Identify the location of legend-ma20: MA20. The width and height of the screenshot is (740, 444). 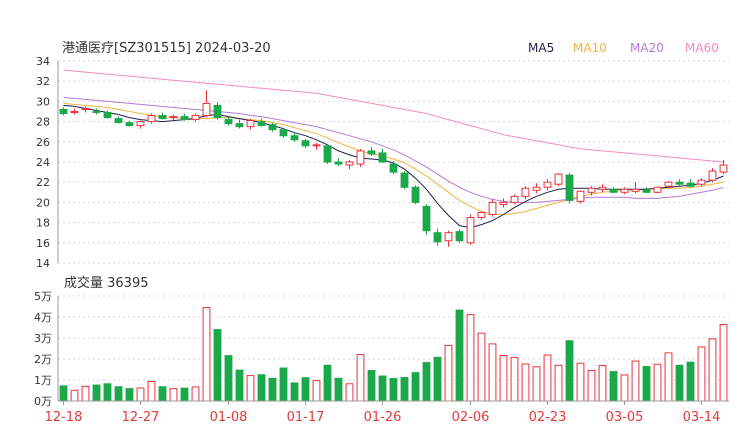
(647, 48).